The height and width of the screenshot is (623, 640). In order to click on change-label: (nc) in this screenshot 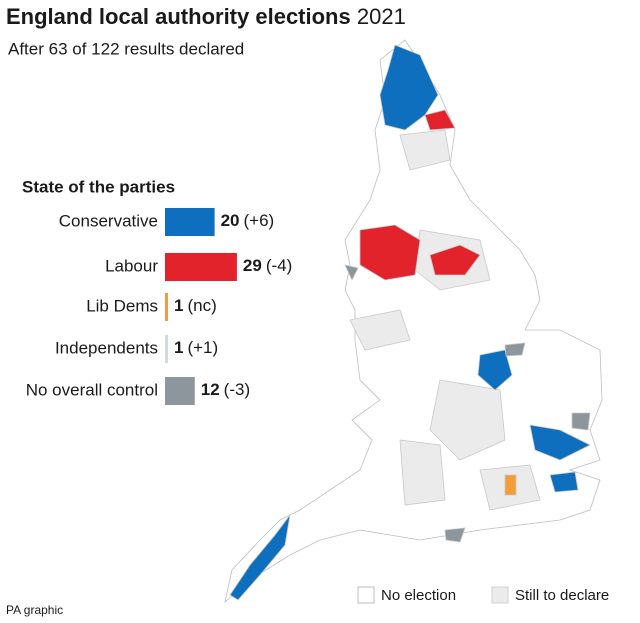, I will do `click(201, 305)`.